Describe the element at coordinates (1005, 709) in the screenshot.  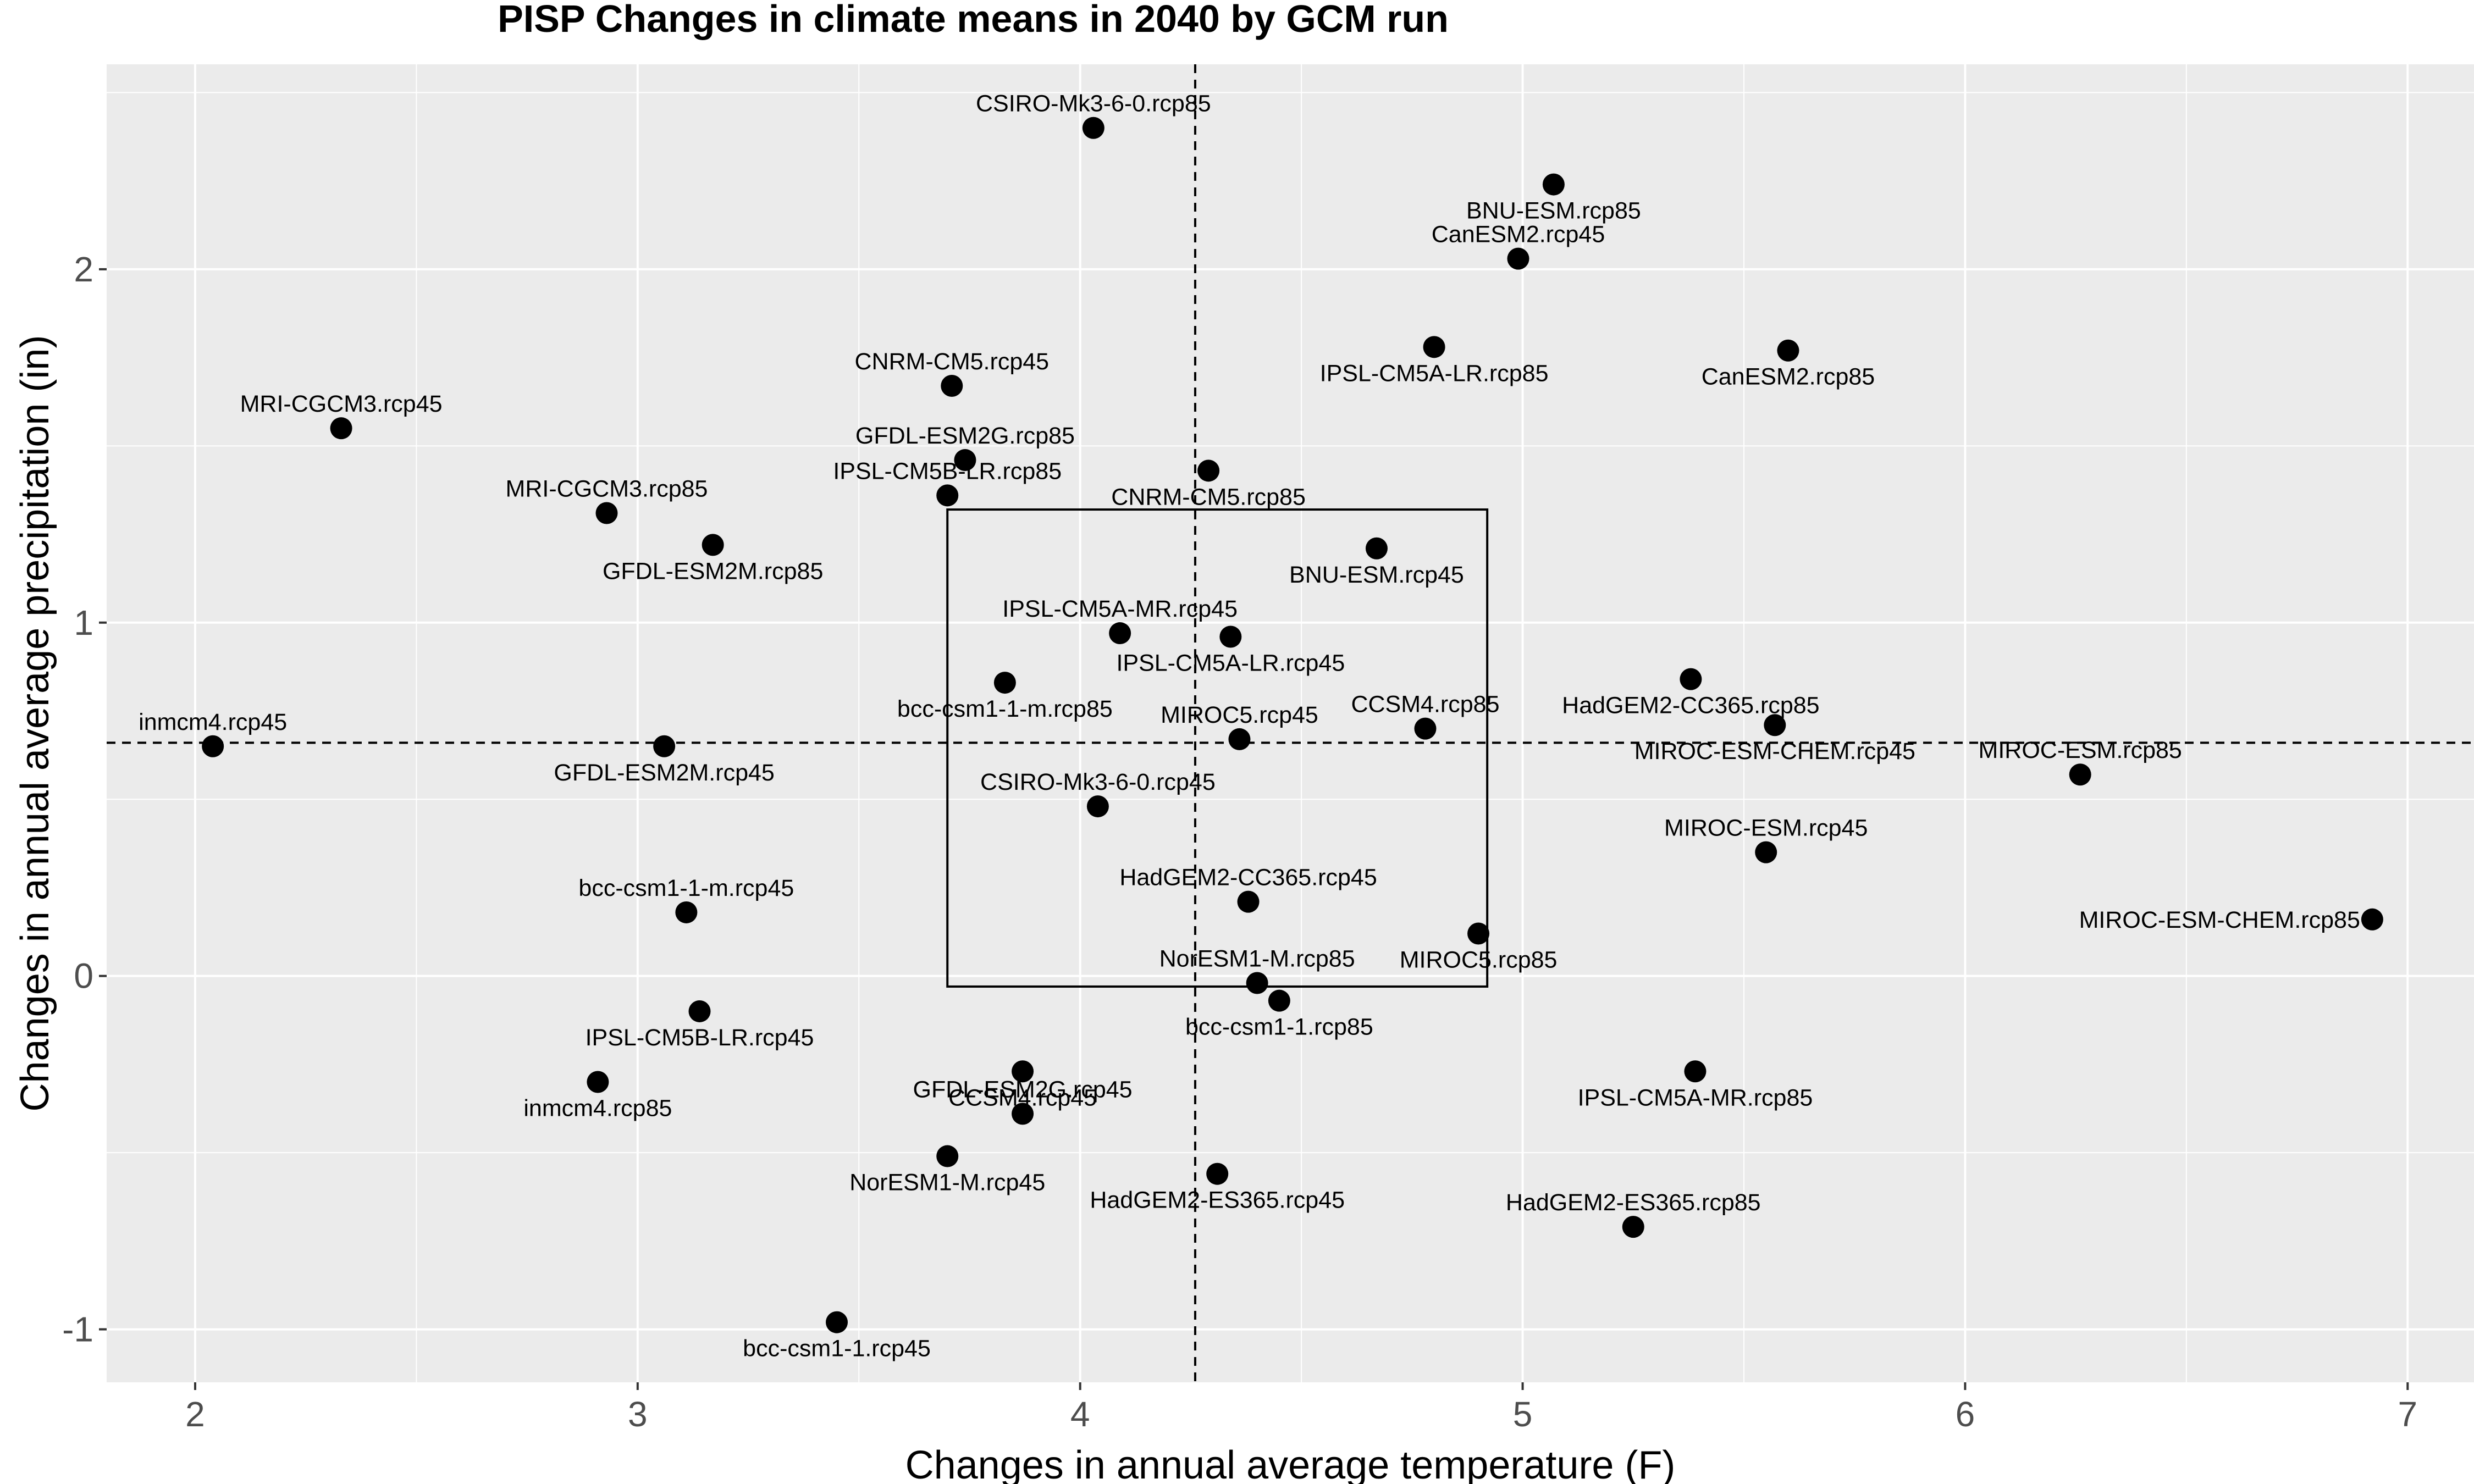
I see `point-label: bcc-csm1-1-m.rcp85` at that location.